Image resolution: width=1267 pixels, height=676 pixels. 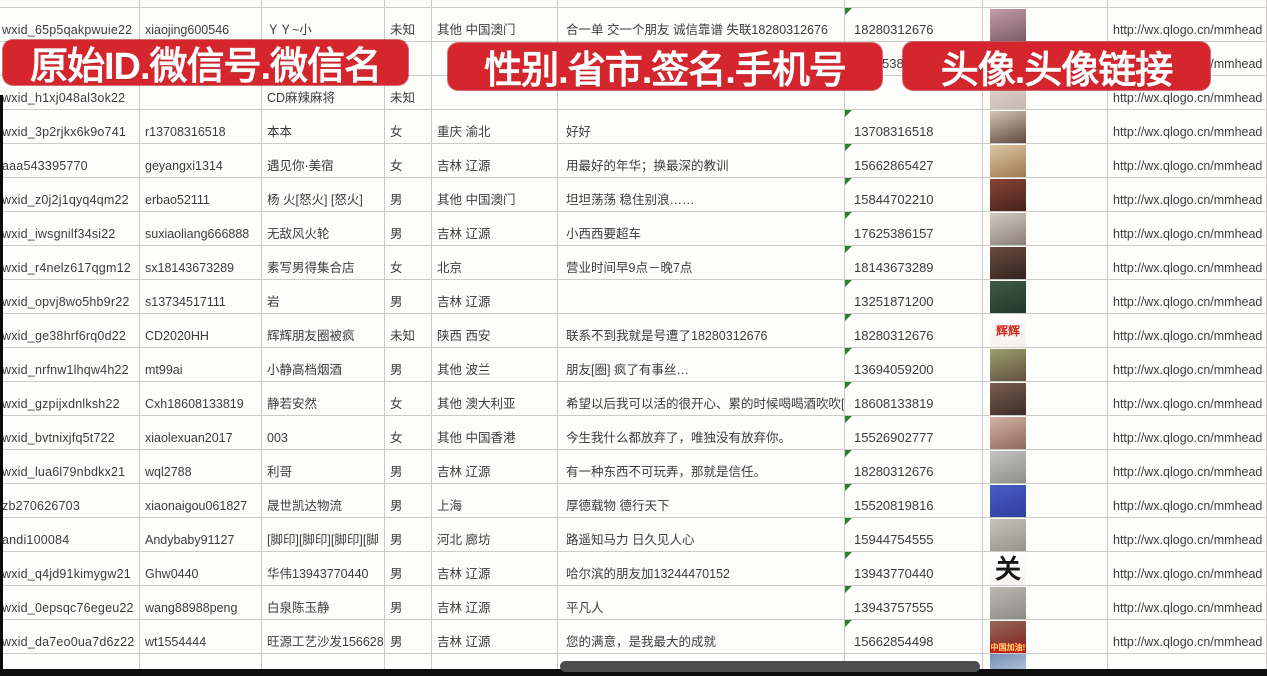 I want to click on cell-wechat-name: 遇见你·美宿, so click(x=323, y=161).